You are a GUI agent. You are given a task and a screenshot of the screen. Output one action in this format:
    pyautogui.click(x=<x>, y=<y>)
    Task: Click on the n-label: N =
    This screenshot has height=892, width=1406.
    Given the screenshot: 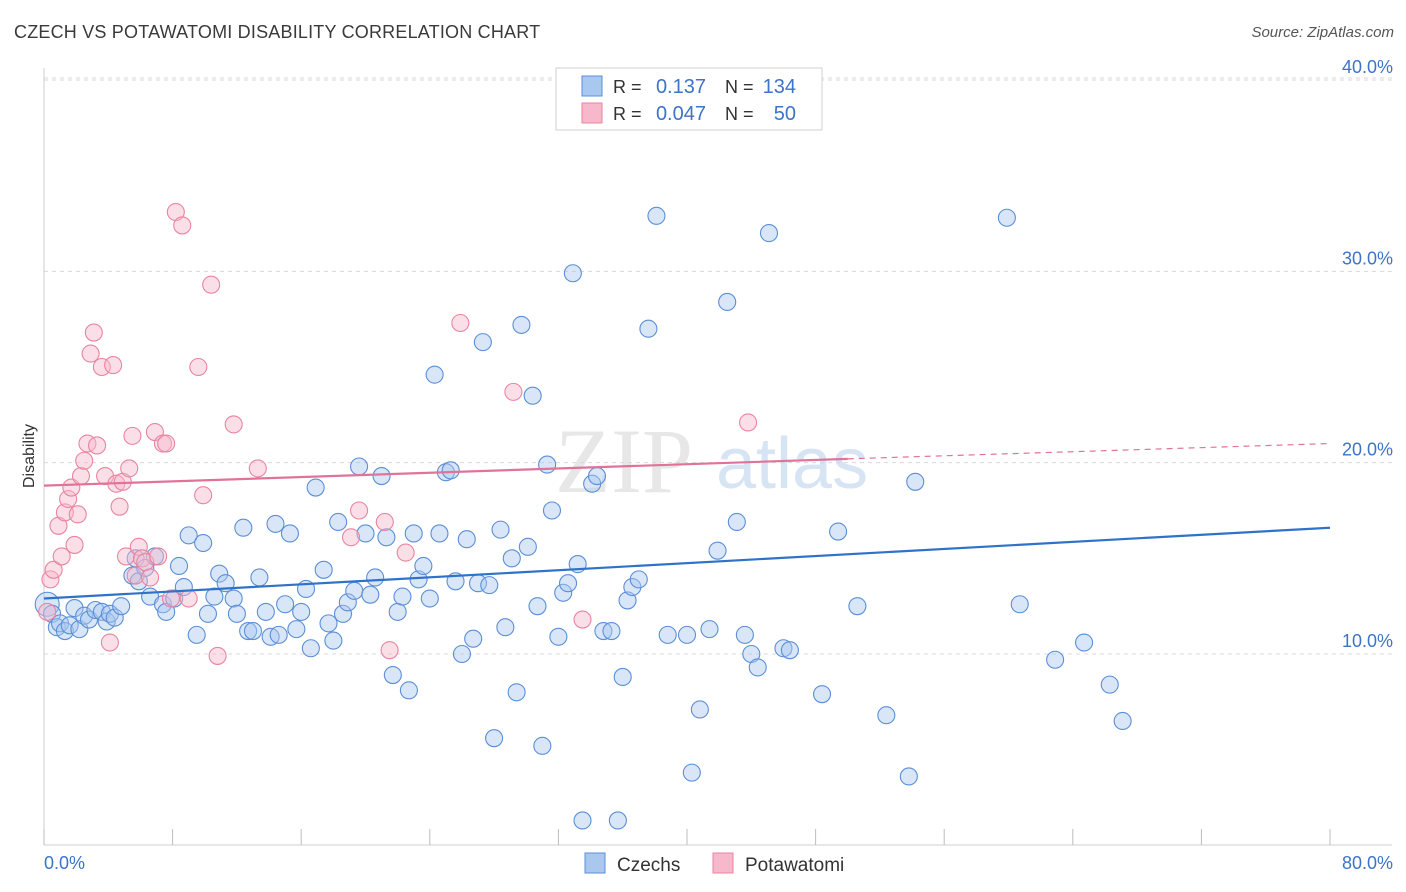 What is the action you would take?
    pyautogui.click(x=739, y=114)
    